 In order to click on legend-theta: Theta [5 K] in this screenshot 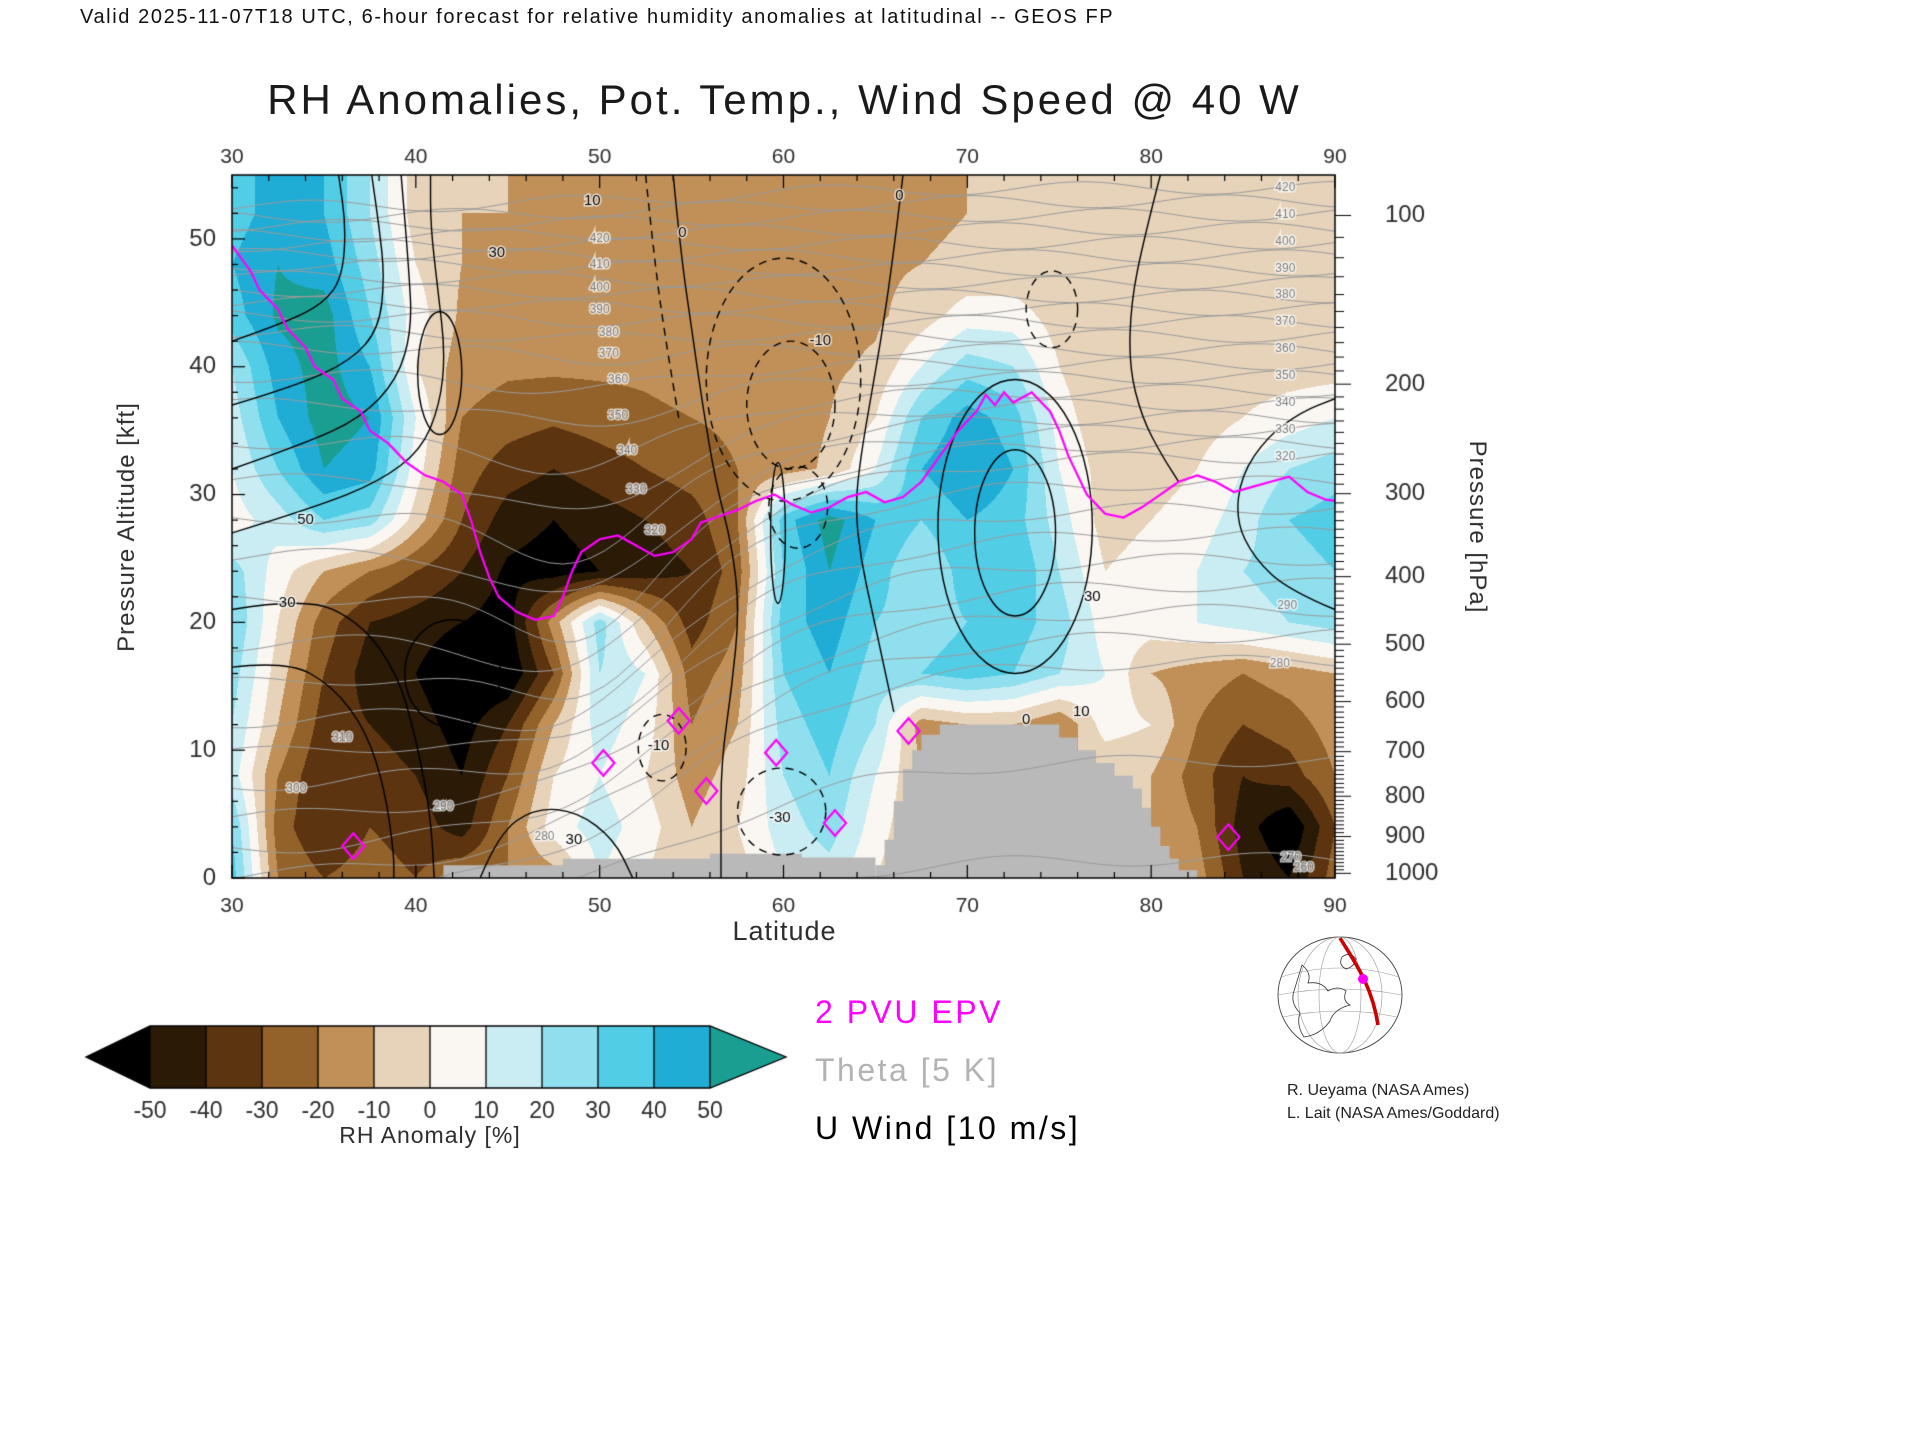, I will do `click(907, 1070)`.